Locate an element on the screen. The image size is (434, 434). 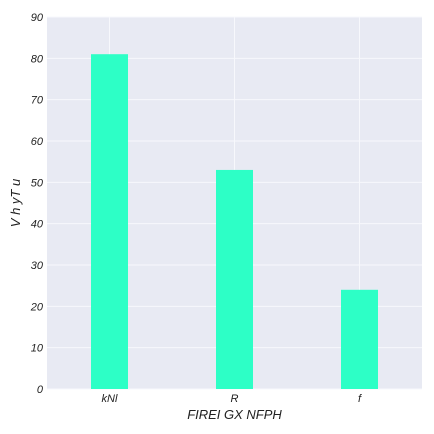
y-tick-label: 80 is located at coordinates (37, 59).